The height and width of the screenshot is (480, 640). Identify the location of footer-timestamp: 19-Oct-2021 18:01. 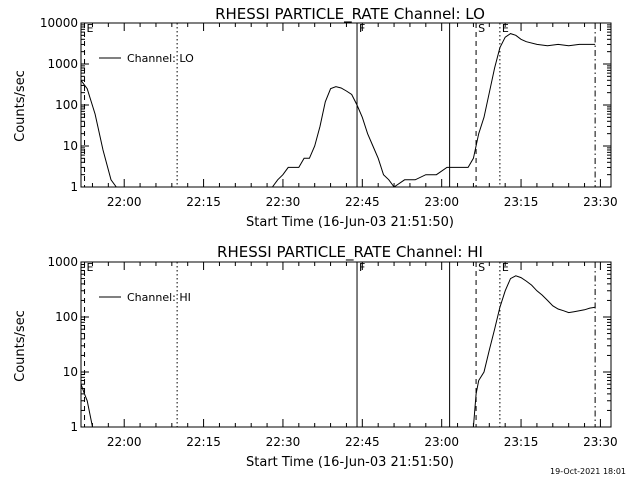
(588, 471).